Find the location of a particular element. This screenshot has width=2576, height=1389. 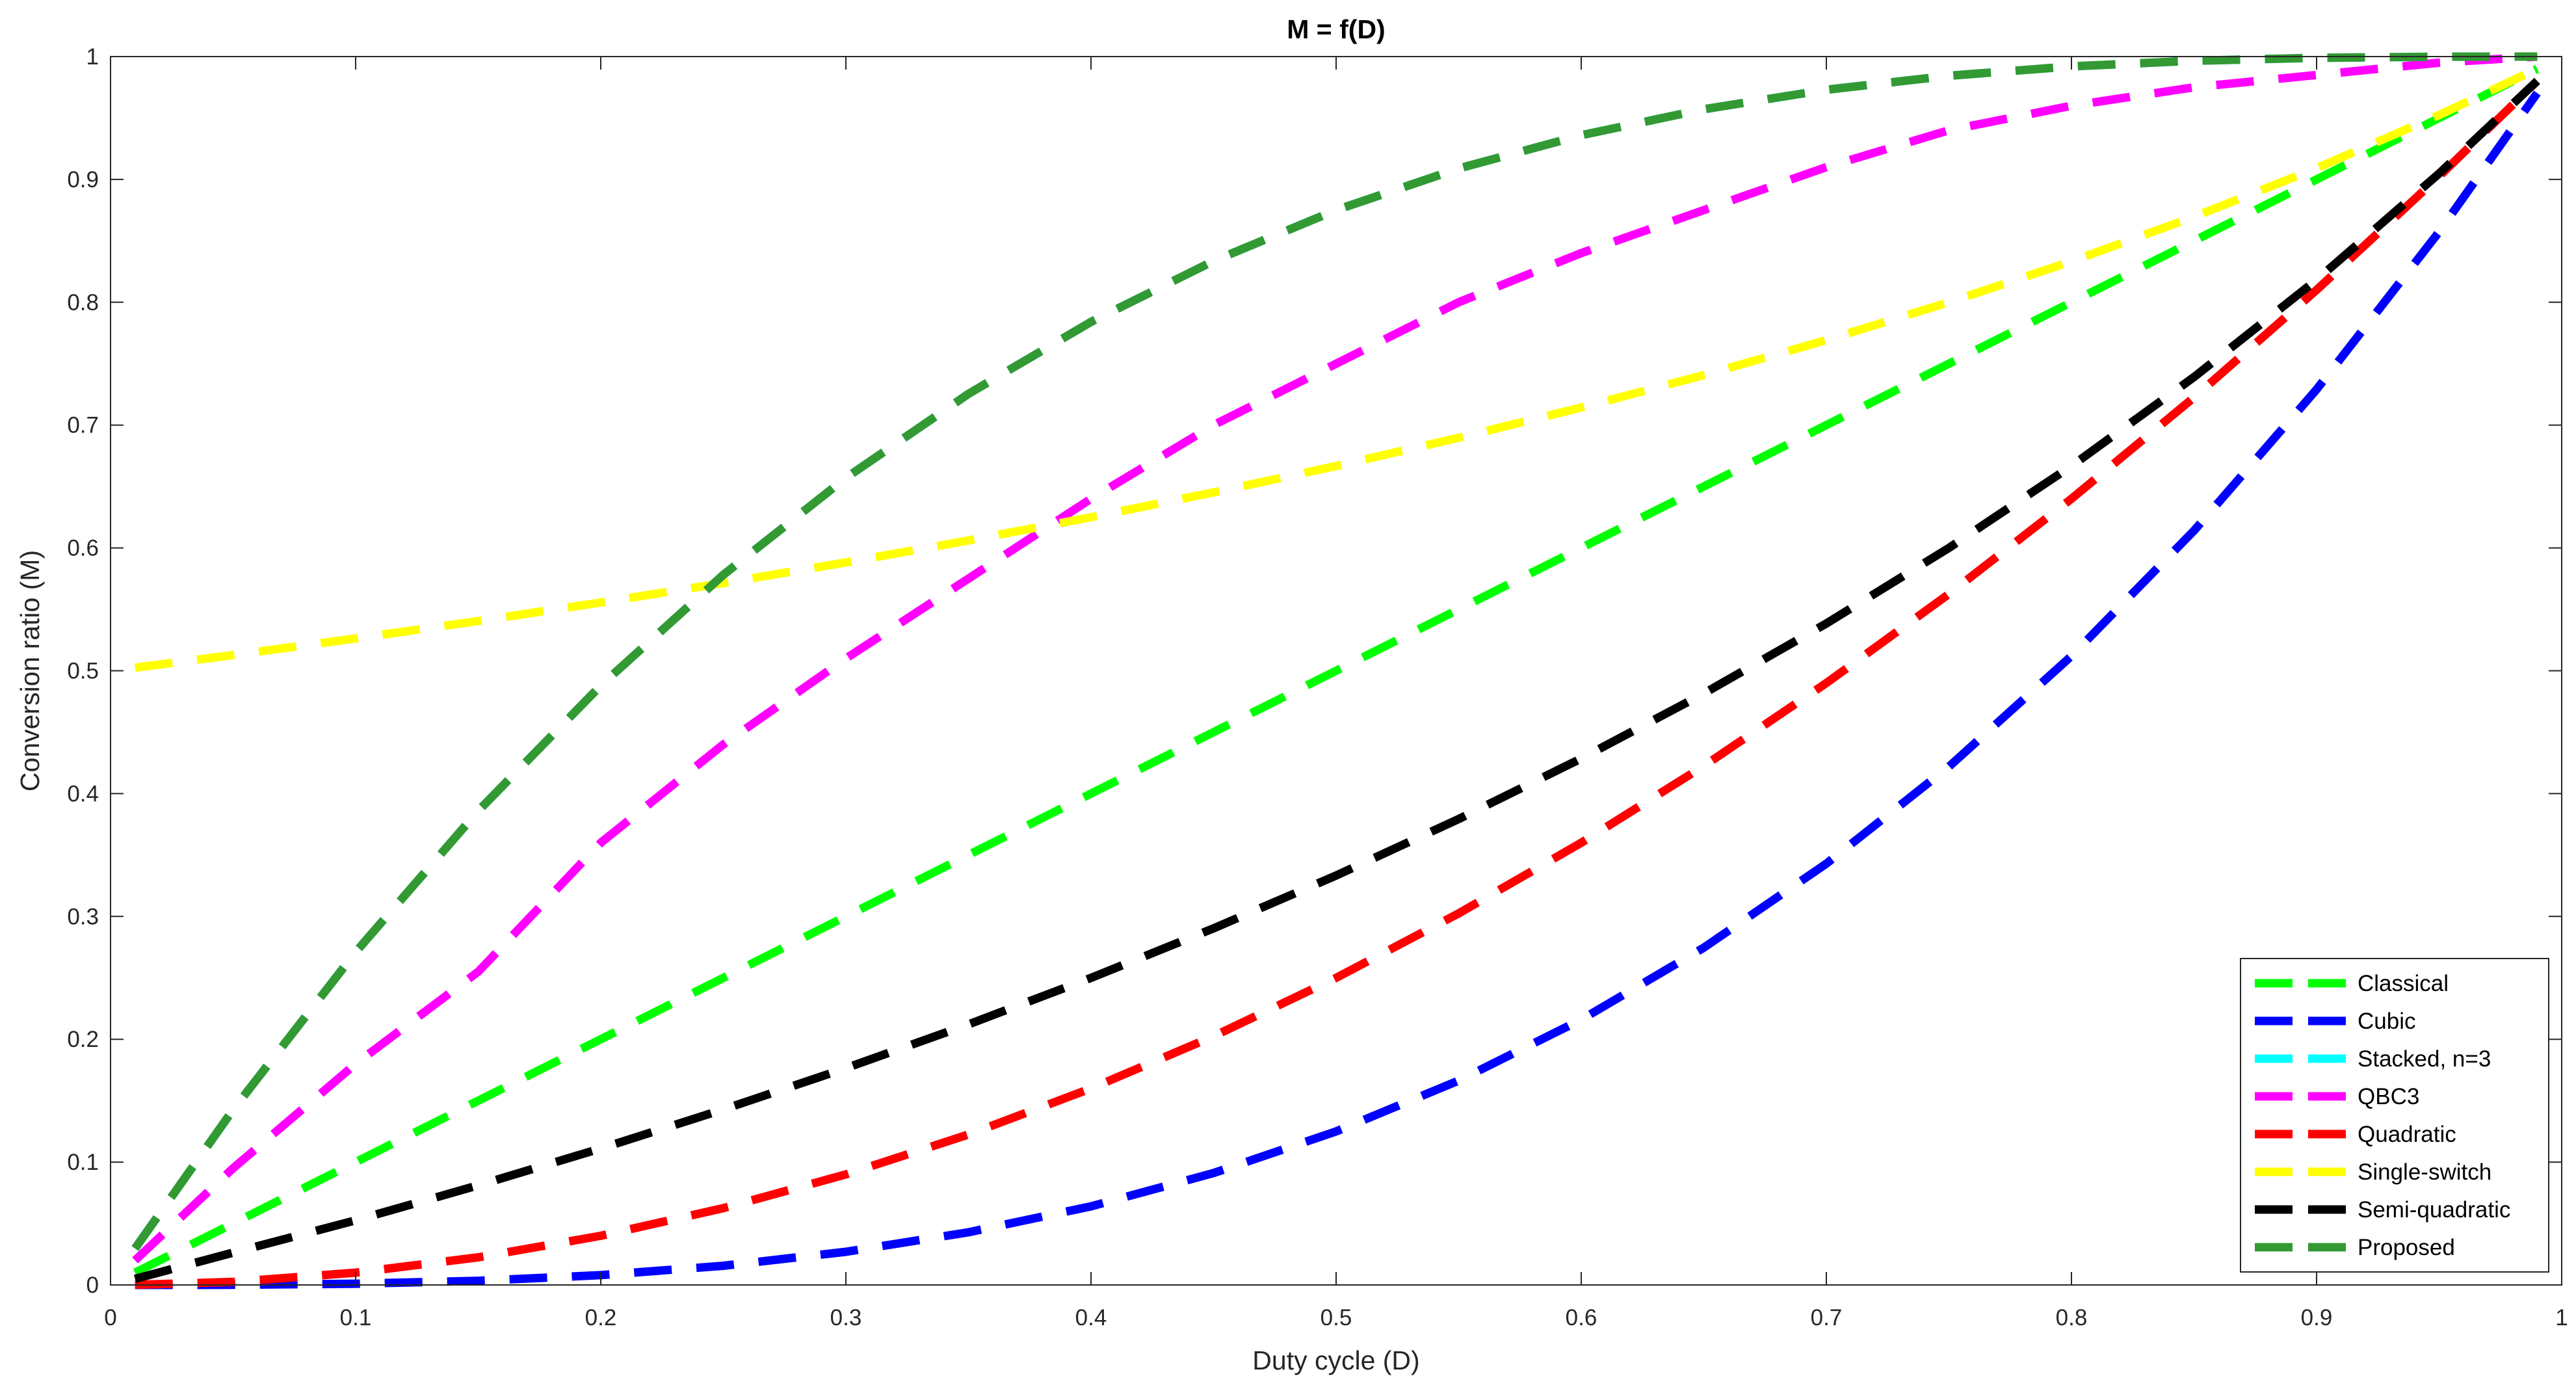

legend-label: Quadratic is located at coordinates (2407, 1134).